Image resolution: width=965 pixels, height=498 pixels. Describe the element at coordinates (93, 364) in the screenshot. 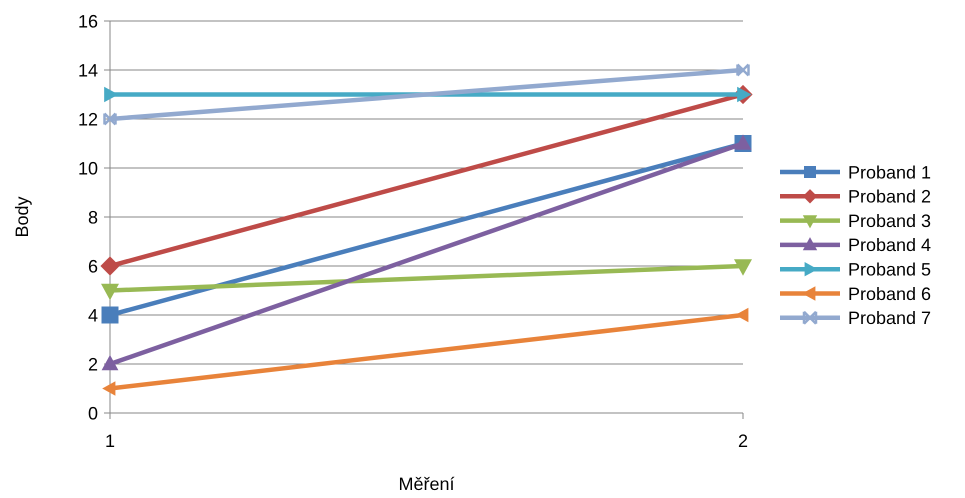

I see `y-tick-label: 2` at that location.